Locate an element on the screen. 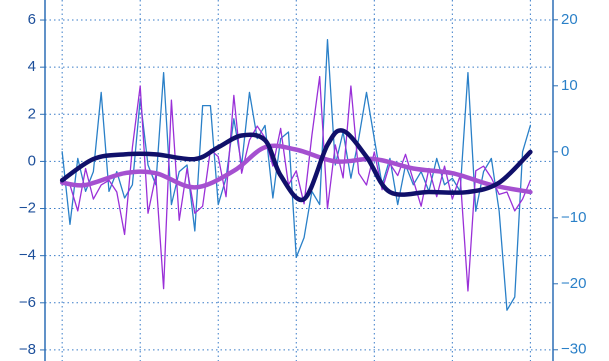 The width and height of the screenshot is (609, 361). y-tick-label: 2 is located at coordinates (32, 113).